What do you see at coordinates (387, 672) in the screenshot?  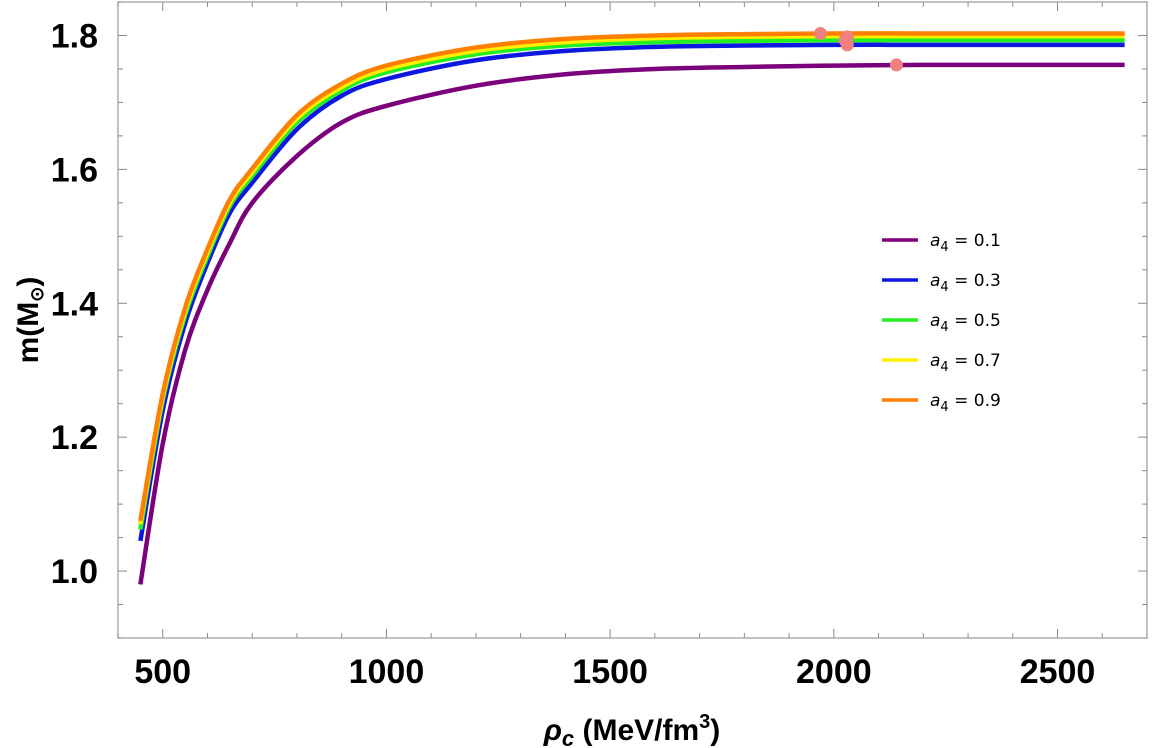 I see `x-tick-label: 1000` at bounding box center [387, 672].